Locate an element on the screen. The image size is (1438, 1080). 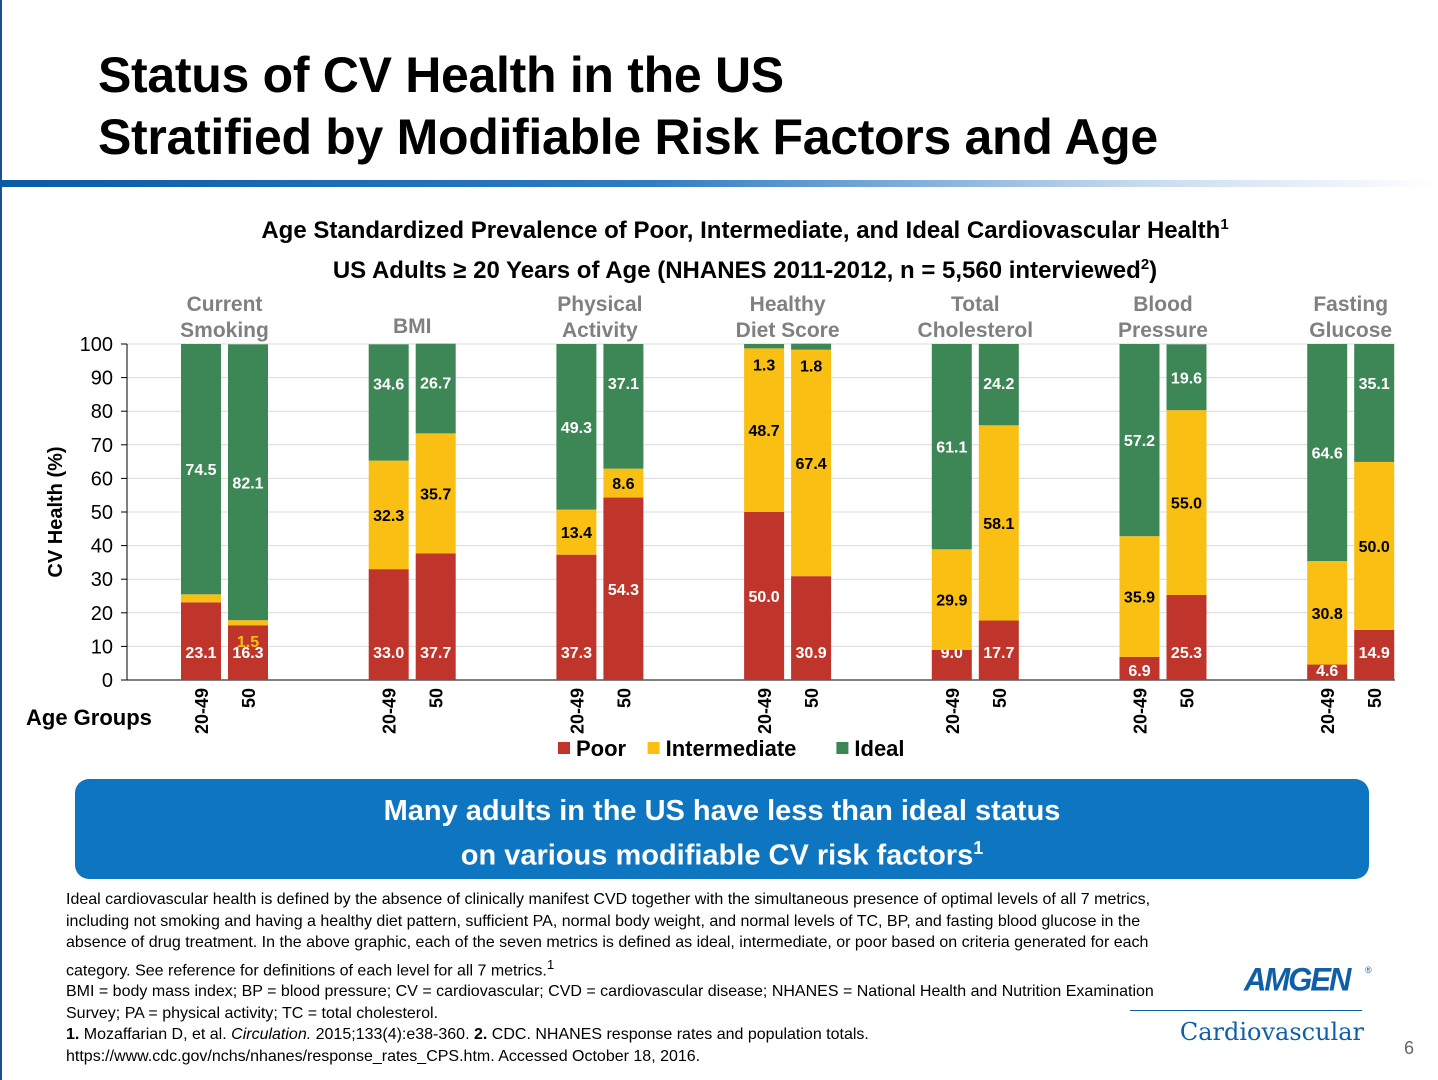
reference-2-number: 2. is located at coordinates (480, 1034).